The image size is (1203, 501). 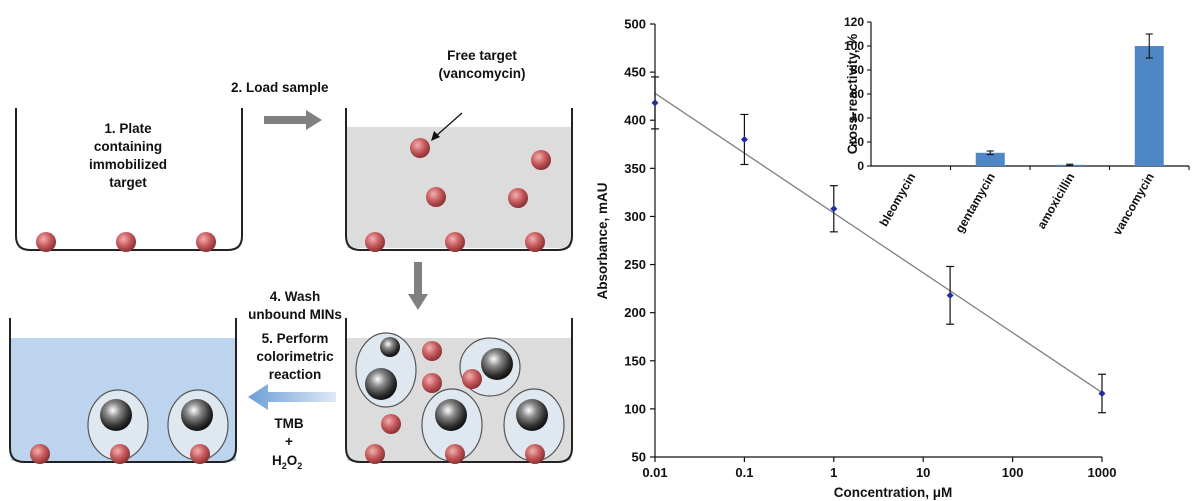 What do you see at coordinates (459, 150) in the screenshot?
I see `well-2: Free target (vancomycin)` at bounding box center [459, 150].